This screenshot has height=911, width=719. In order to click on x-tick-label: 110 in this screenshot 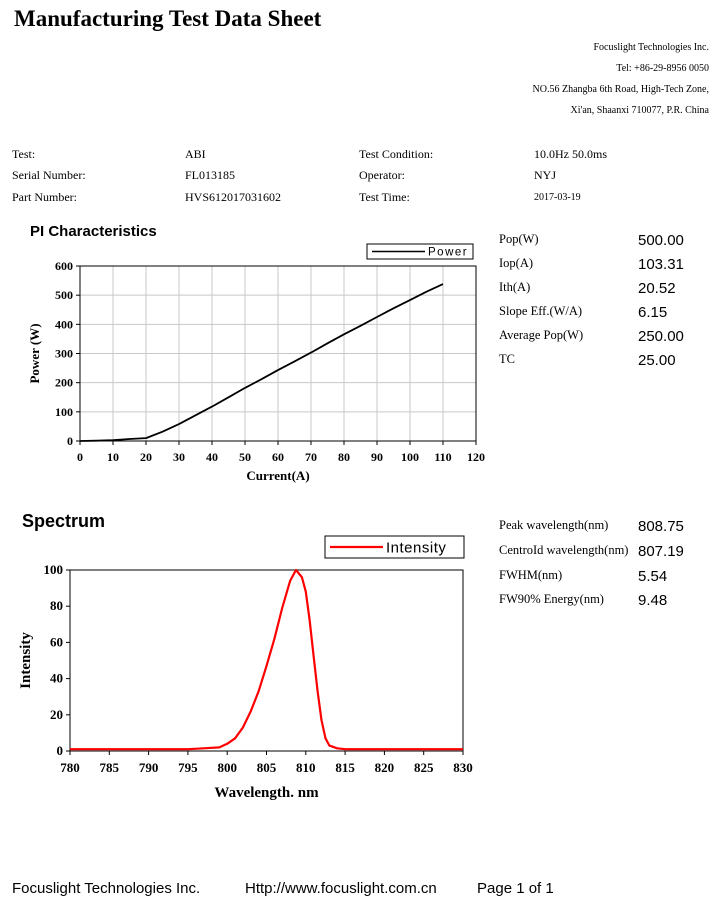, I will do `click(442, 457)`.